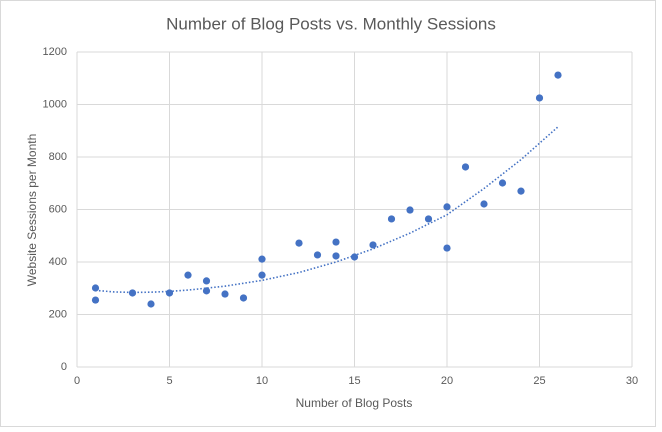 The height and width of the screenshot is (432, 662). I want to click on y-tick-label: 600, so click(58, 209).